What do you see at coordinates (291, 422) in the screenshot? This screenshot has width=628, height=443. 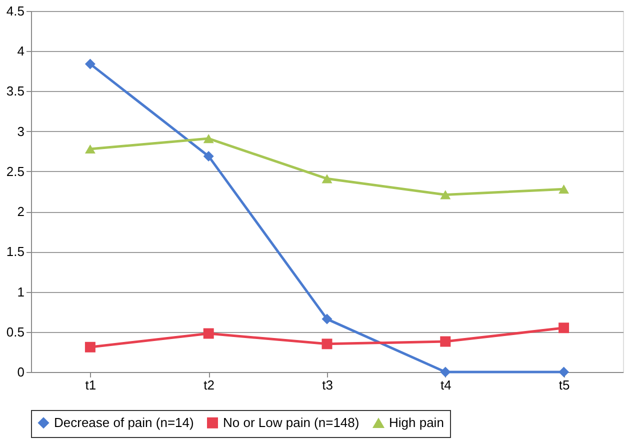 I see `legend-label: No or Low pain (n=148)` at bounding box center [291, 422].